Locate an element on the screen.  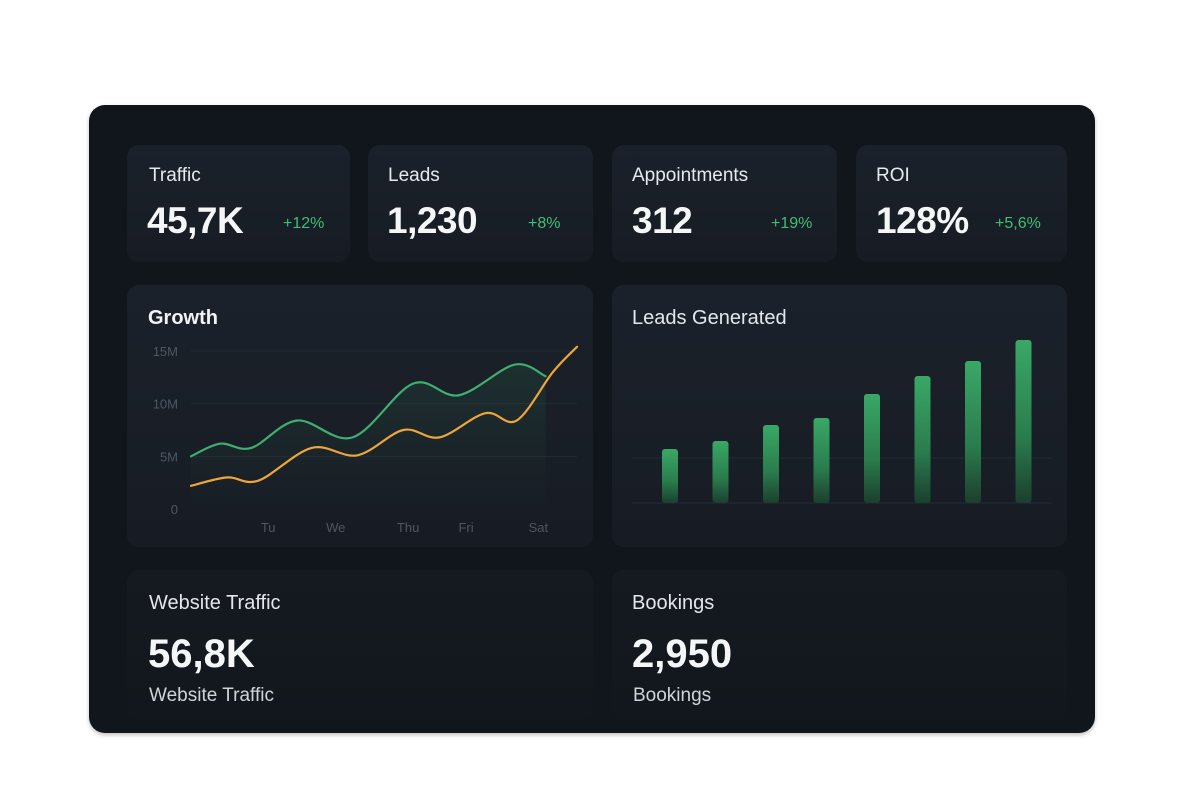
series-line-green is located at coordinates (368, 410).